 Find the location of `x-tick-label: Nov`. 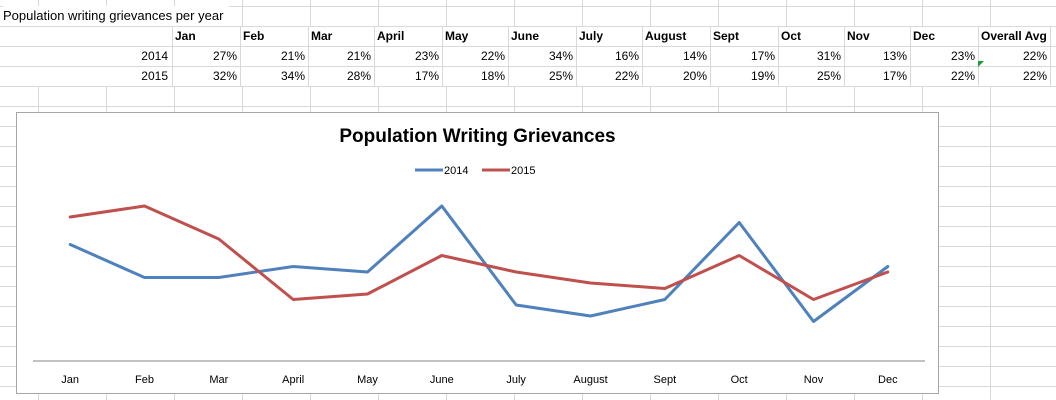

x-tick-label: Nov is located at coordinates (814, 380).